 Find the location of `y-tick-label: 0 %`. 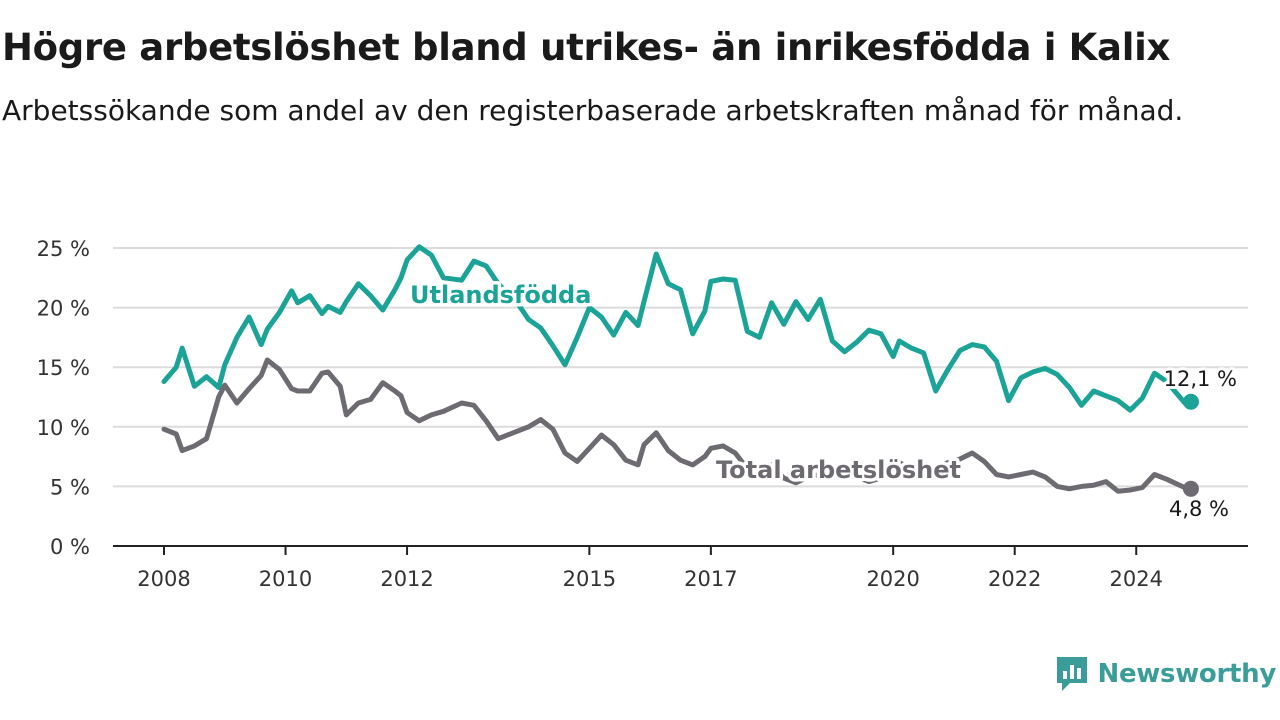

y-tick-label: 0 % is located at coordinates (70, 547).